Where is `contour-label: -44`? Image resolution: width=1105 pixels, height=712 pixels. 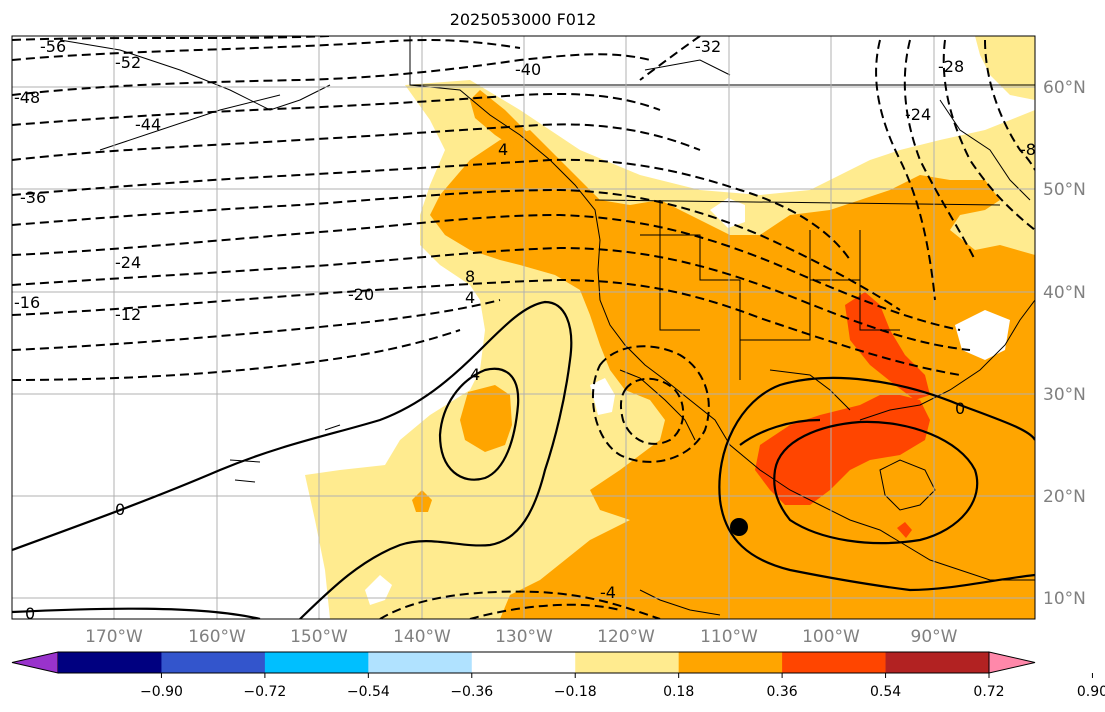
contour-label: -44 is located at coordinates (148, 124).